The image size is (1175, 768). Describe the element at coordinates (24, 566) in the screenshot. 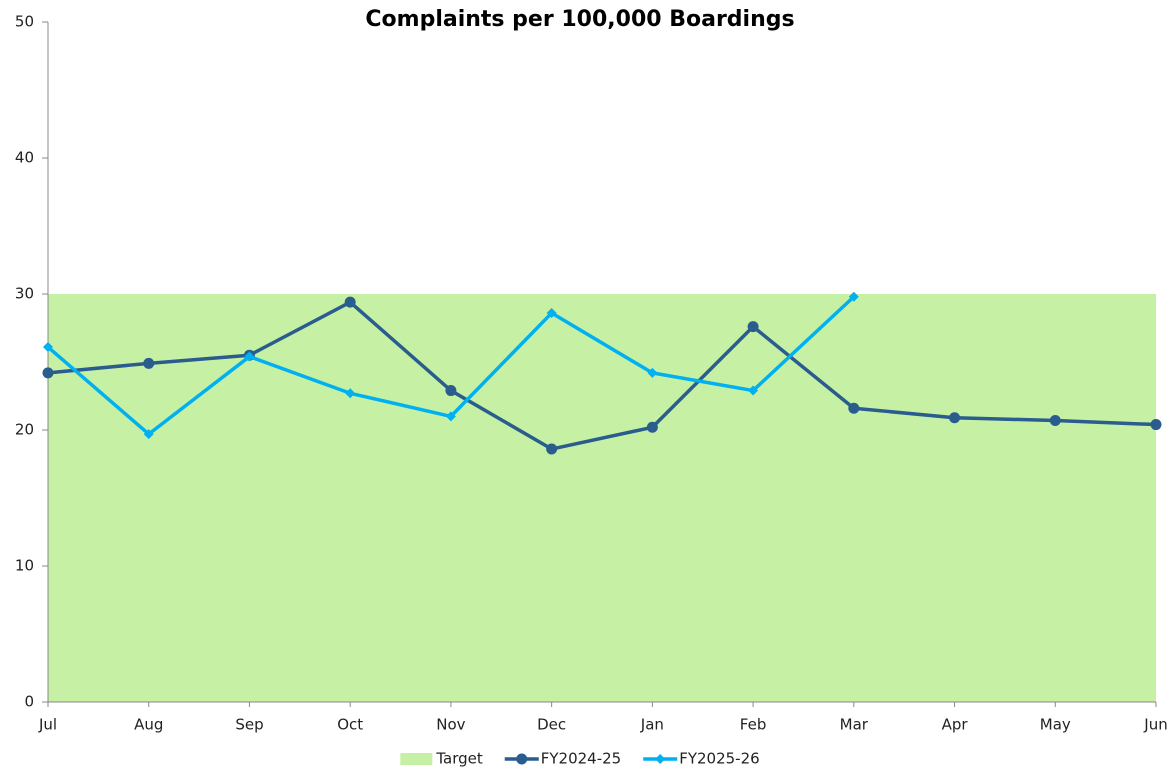

I see `y-tick-label: 10` at that location.